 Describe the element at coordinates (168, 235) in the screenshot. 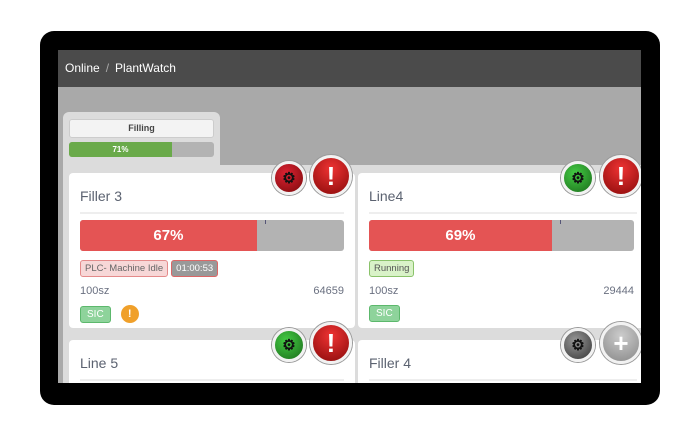

I see `progress-fill: 67%` at that location.